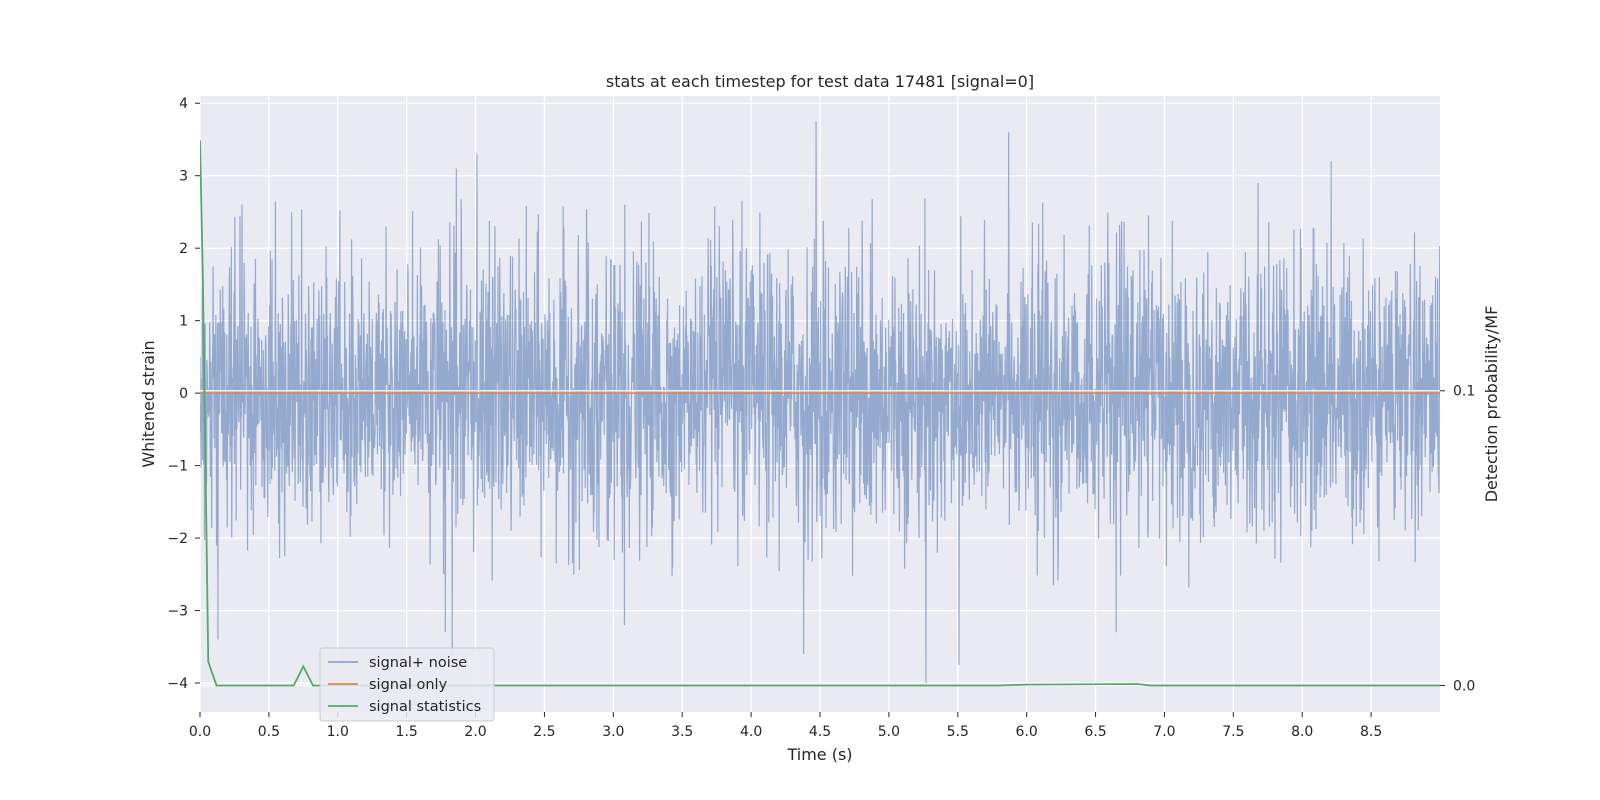  I want to click on x-tick-label: 0.0, so click(200, 732).